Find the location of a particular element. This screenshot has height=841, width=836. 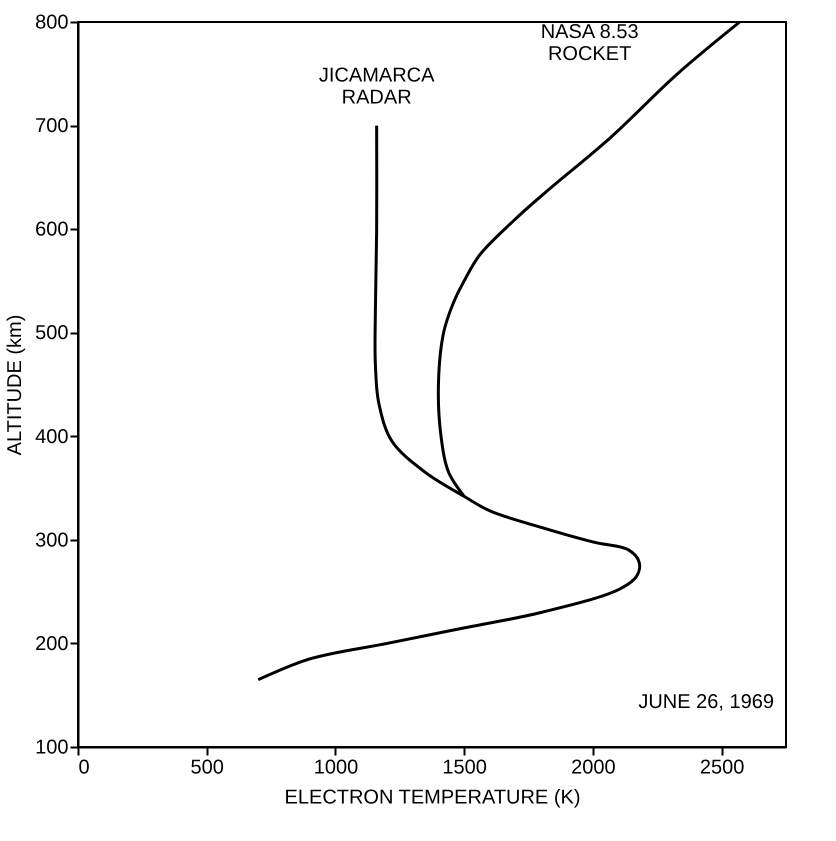

y-tick-label: 600 is located at coordinates (51, 229).